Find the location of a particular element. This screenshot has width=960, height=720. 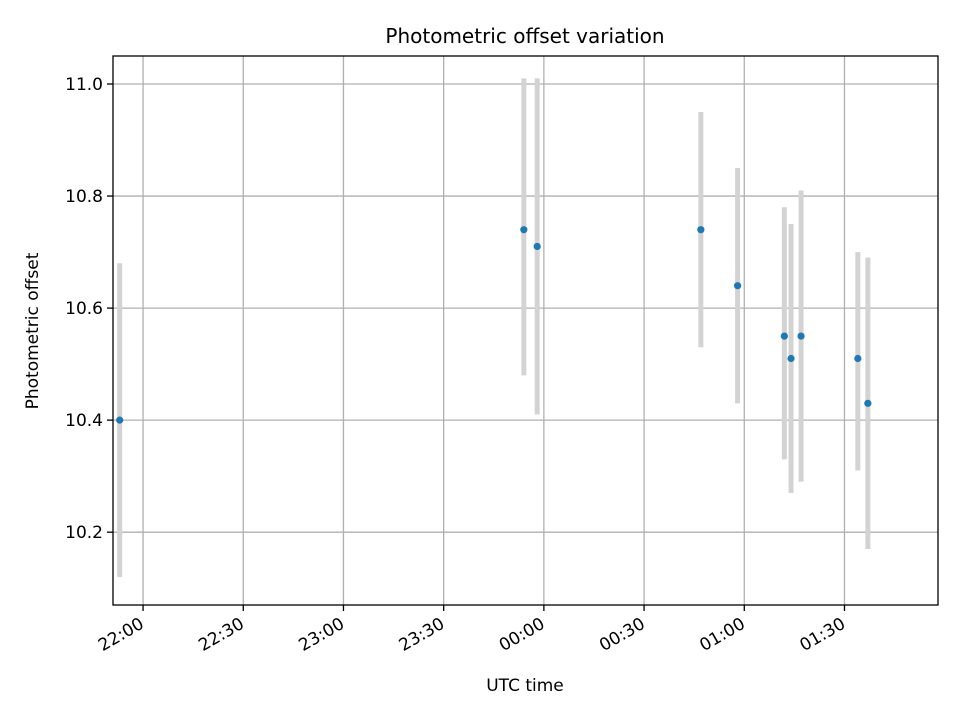

y-tick-label: 10.2 is located at coordinates (84, 533).